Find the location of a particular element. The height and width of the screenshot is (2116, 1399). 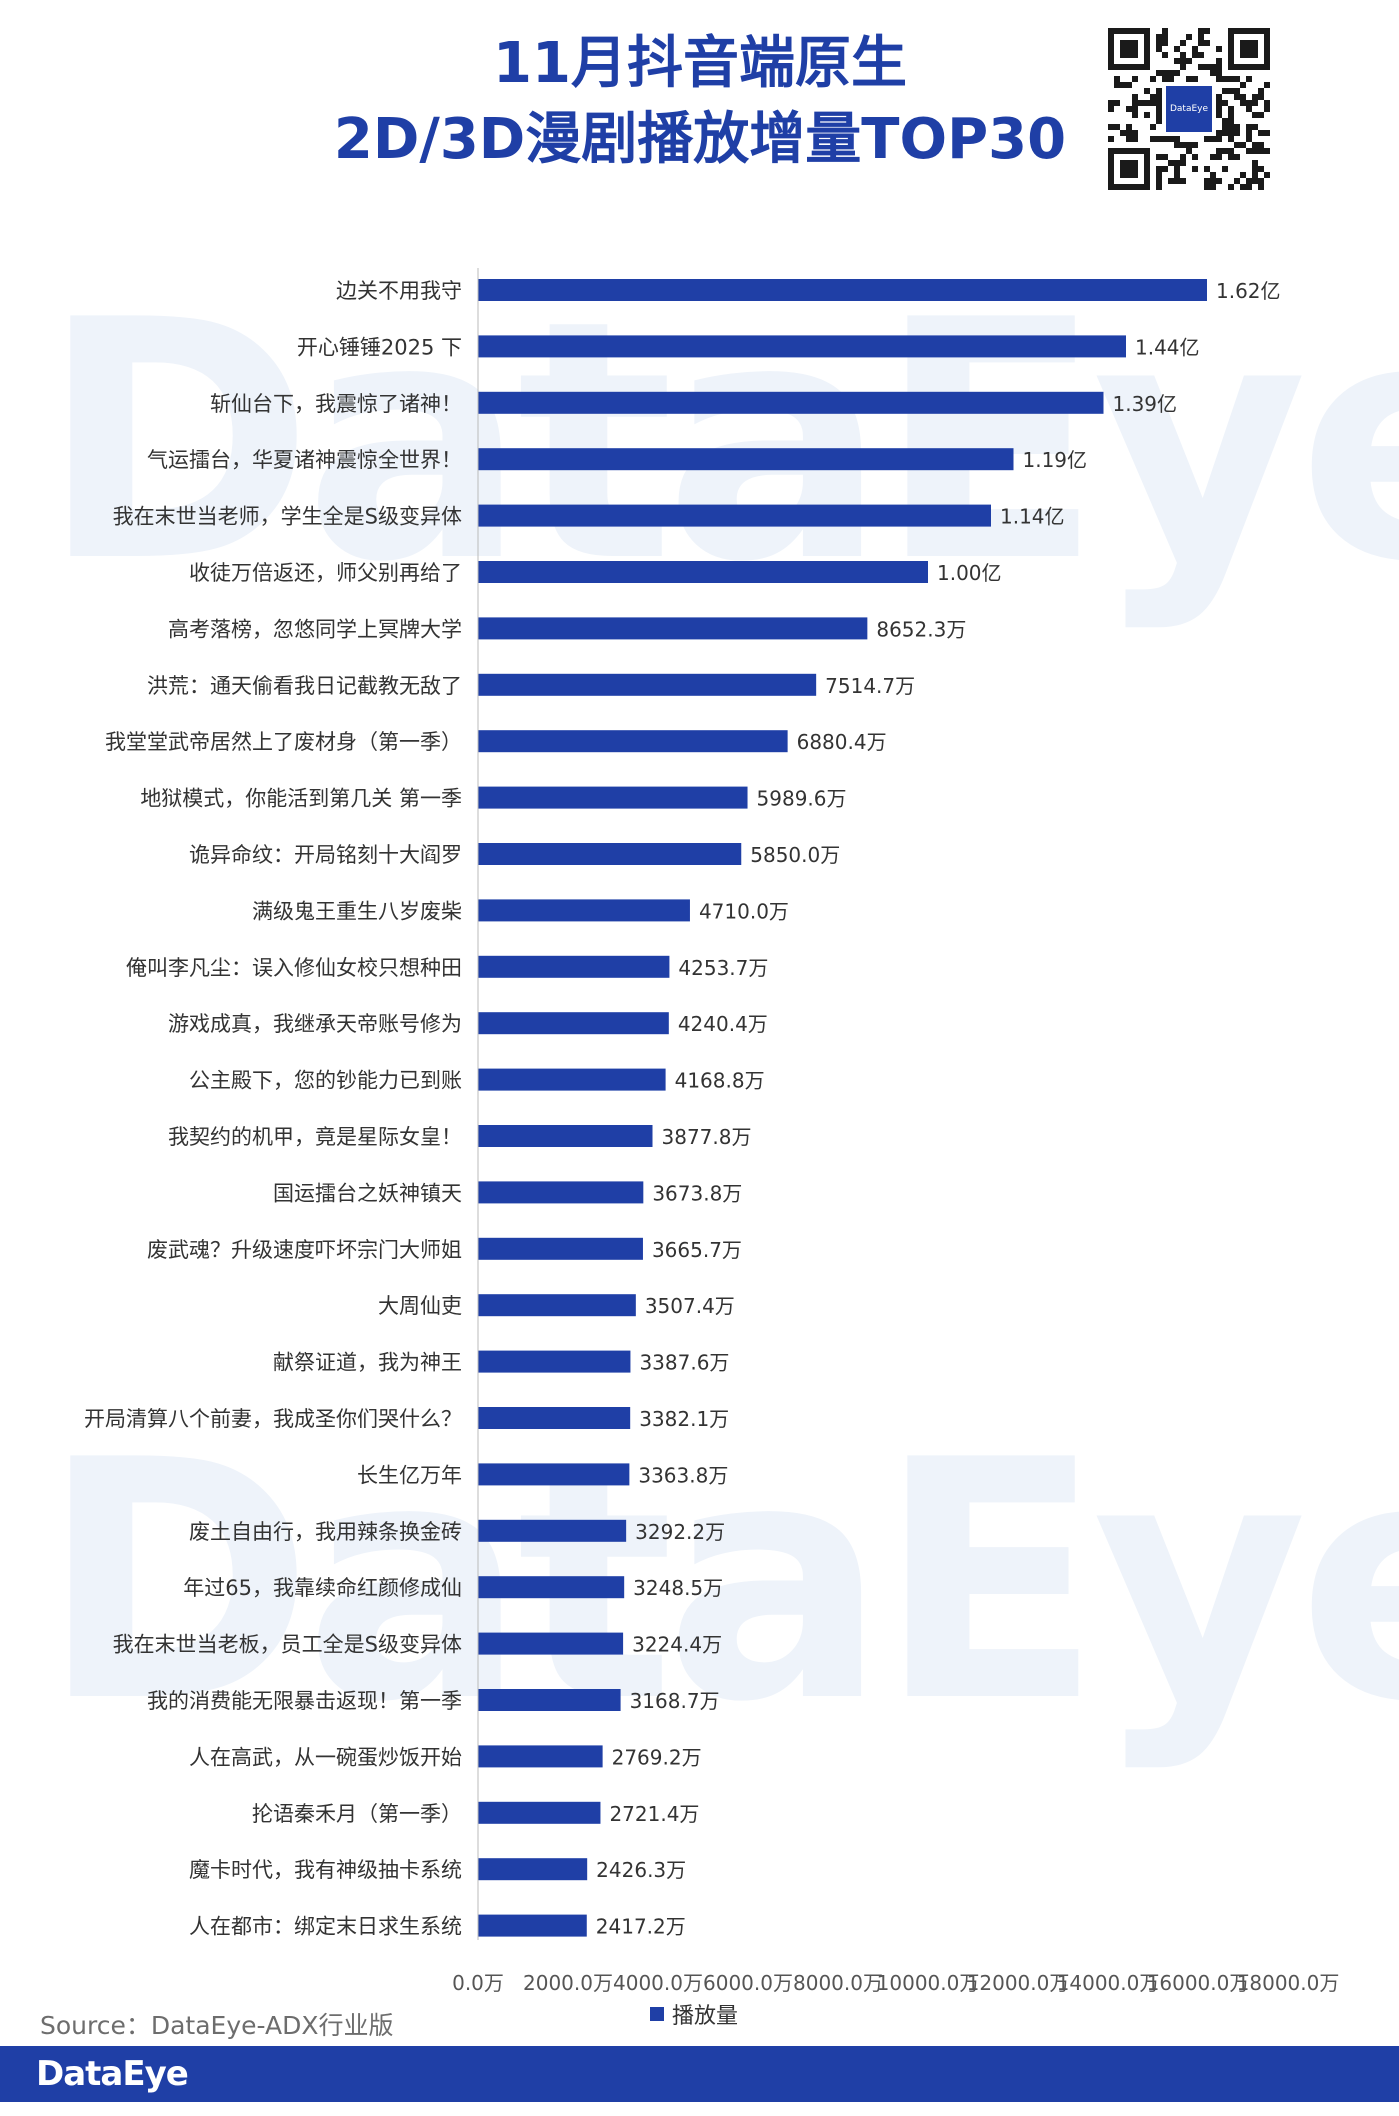

page-title-line2: 2D/3D漫剧播放增量TOP30 is located at coordinates (700, 139).